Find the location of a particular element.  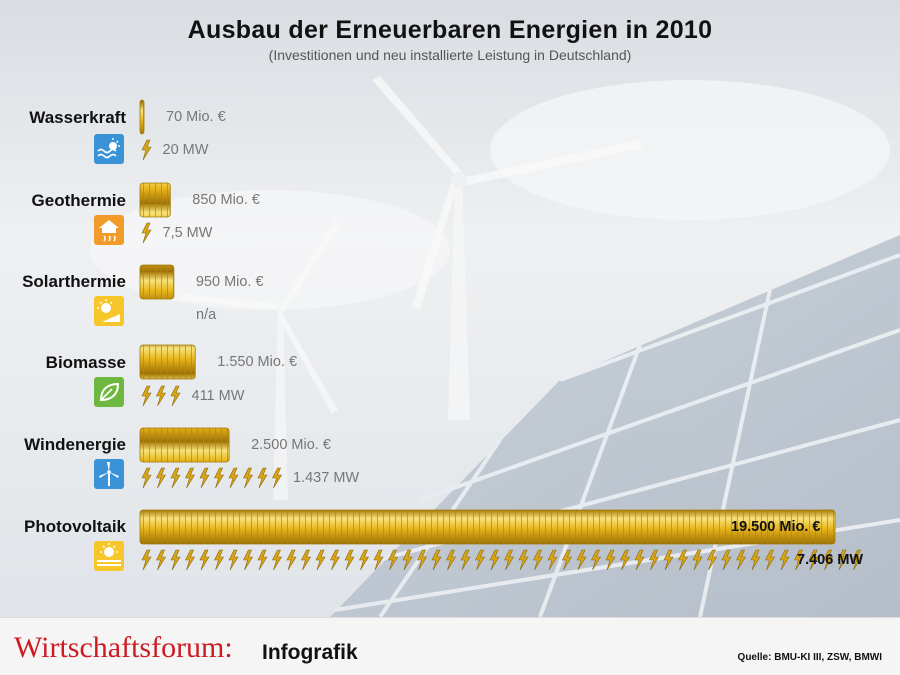

investment-bar-windenergie is located at coordinates (184, 445).